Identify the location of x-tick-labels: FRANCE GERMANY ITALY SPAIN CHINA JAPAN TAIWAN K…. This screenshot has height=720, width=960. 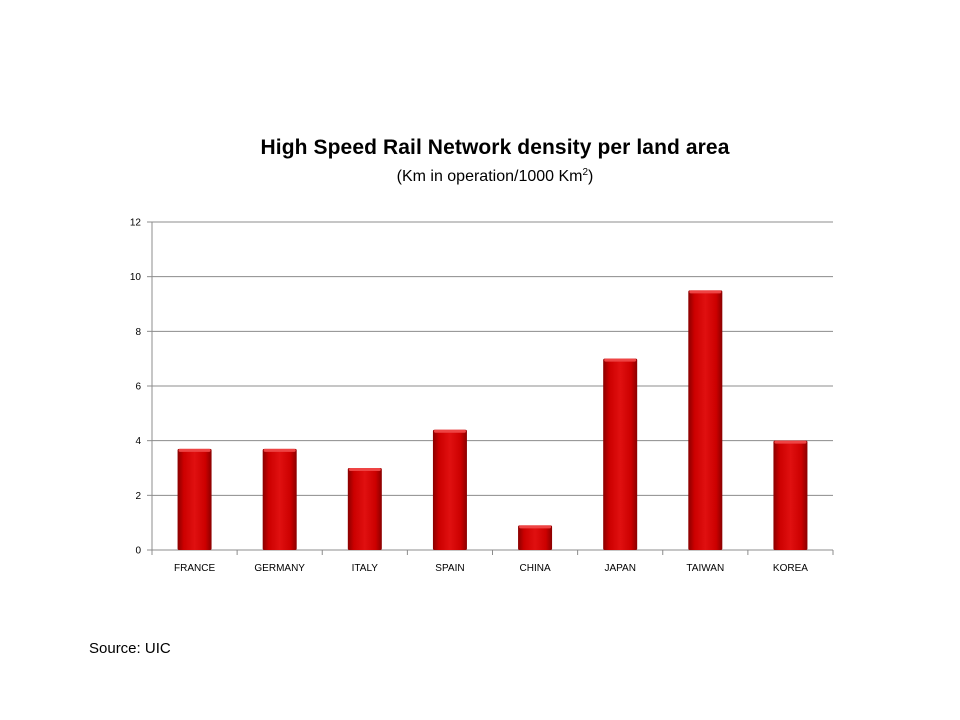
(491, 568).